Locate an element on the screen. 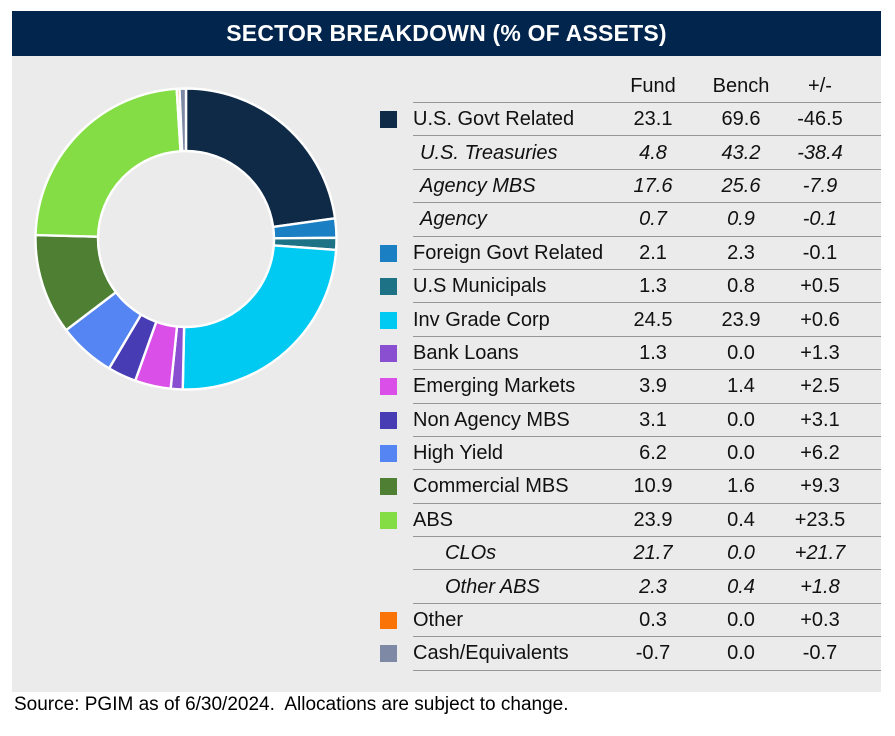 This screenshot has width=895, height=736. col-header-diff: +/- is located at coordinates (820, 86).